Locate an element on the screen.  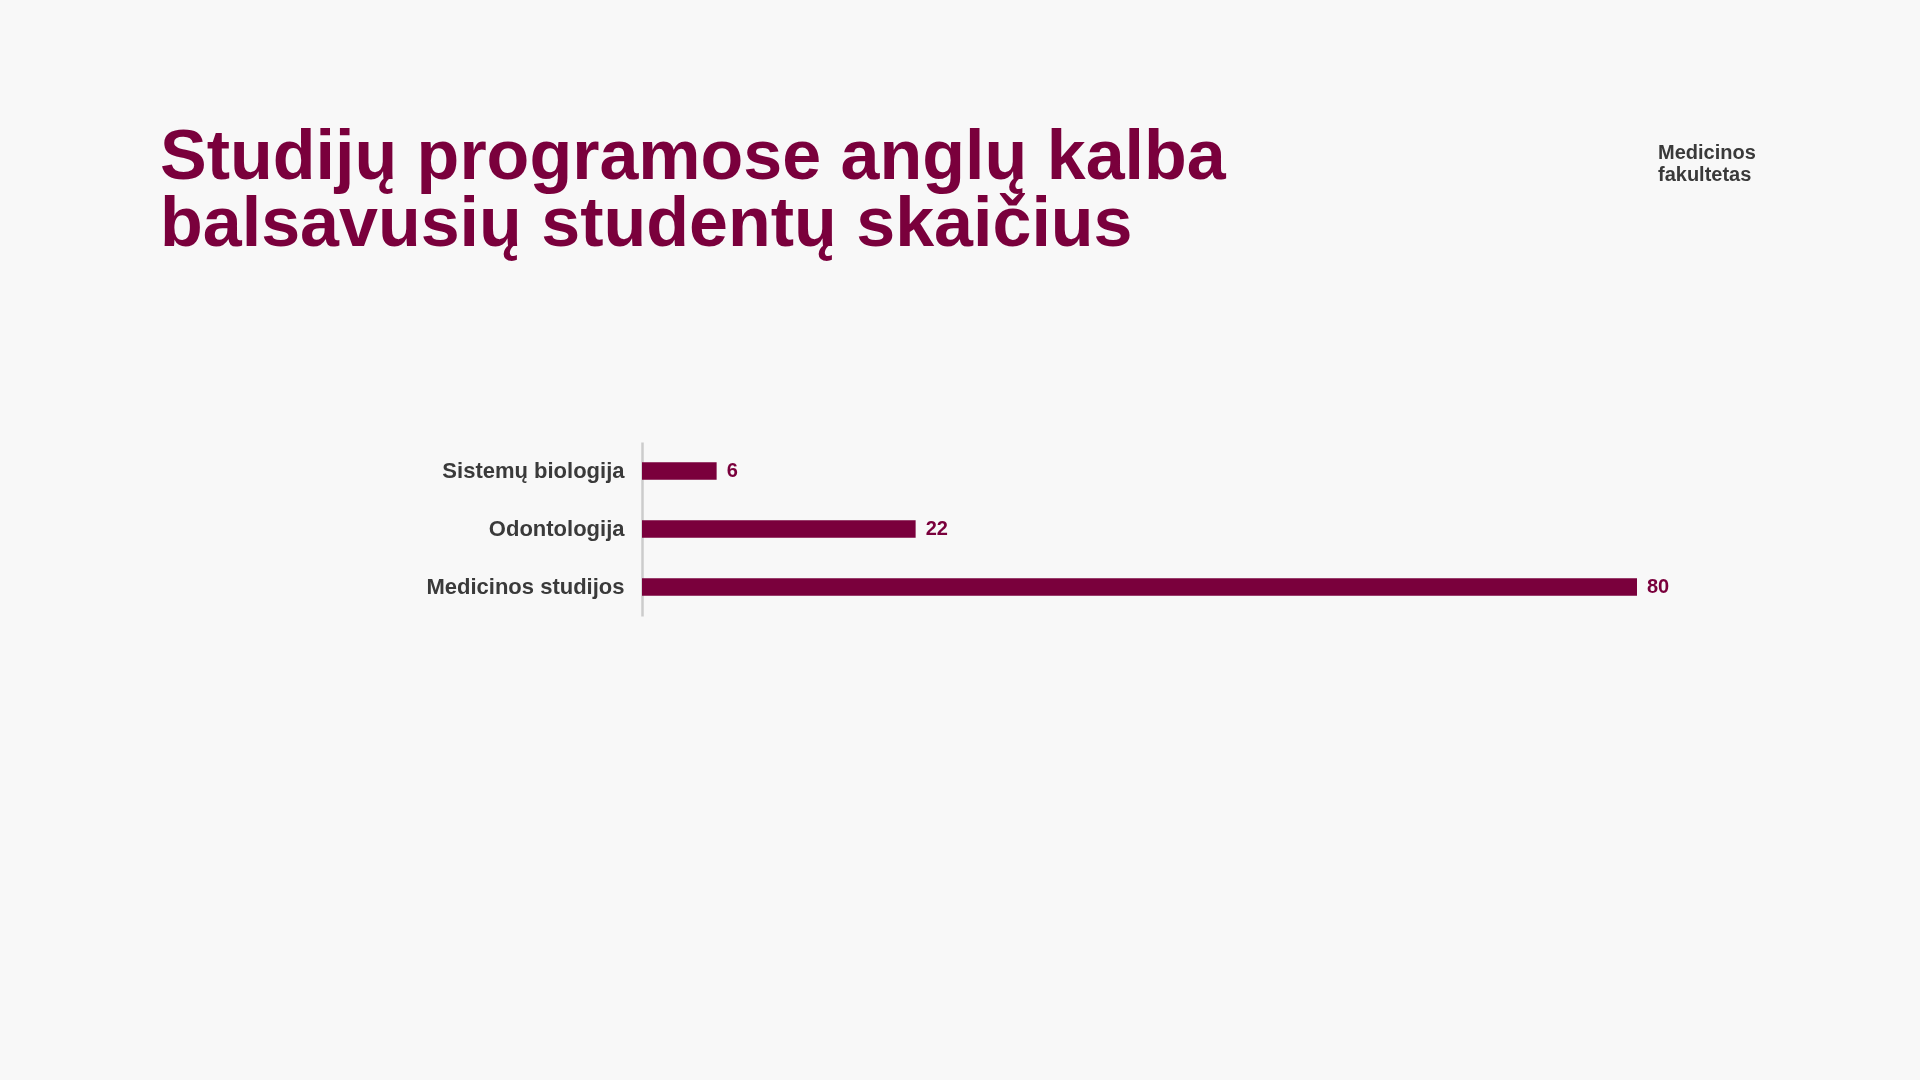
y-tick-label: Sistemų biologija is located at coordinates (534, 470).